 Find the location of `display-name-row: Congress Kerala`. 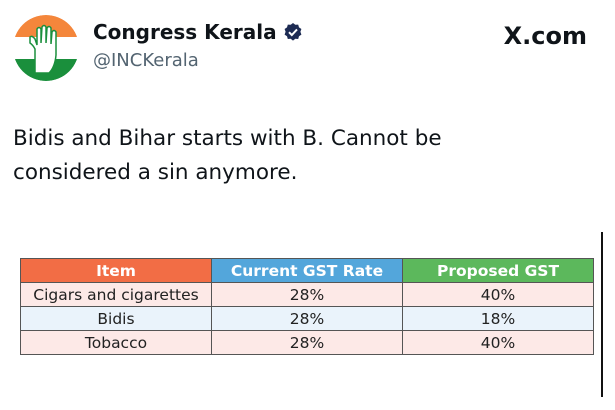

display-name-row: Congress Kerala is located at coordinates (198, 32).